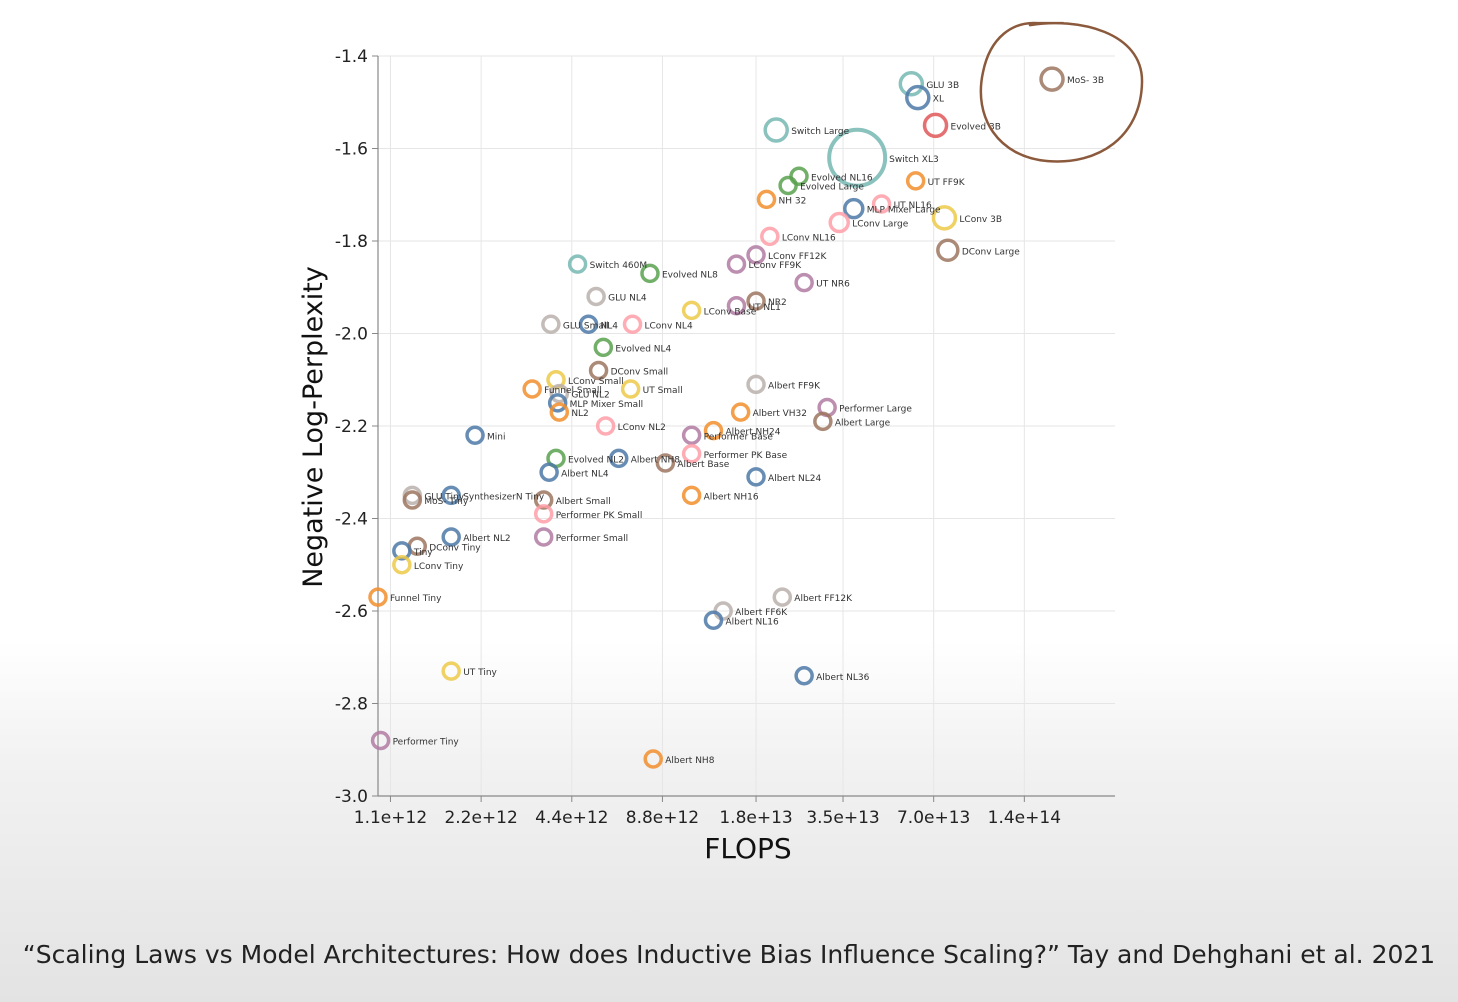 The height and width of the screenshot is (1002, 1458). What do you see at coordinates (640, 373) in the screenshot?
I see `point-label: DConv Small` at bounding box center [640, 373].